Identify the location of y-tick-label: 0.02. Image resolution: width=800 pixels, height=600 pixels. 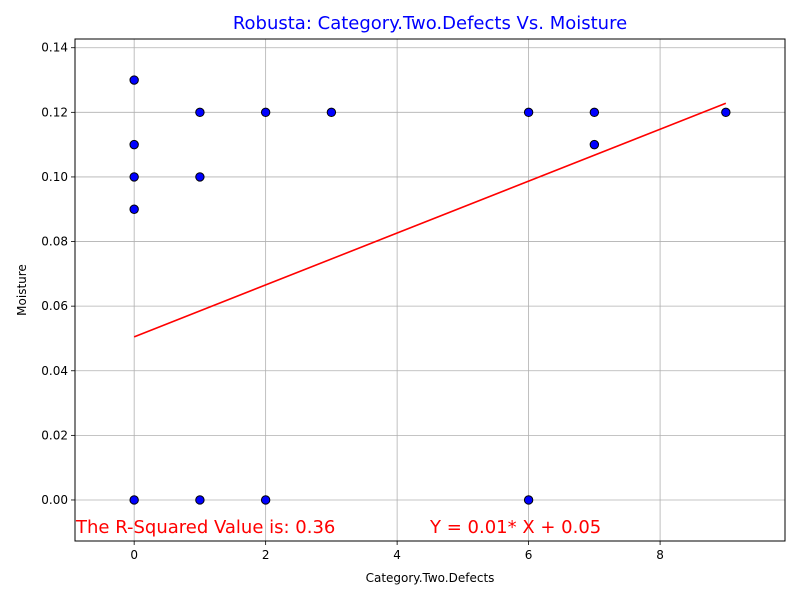
(54, 435).